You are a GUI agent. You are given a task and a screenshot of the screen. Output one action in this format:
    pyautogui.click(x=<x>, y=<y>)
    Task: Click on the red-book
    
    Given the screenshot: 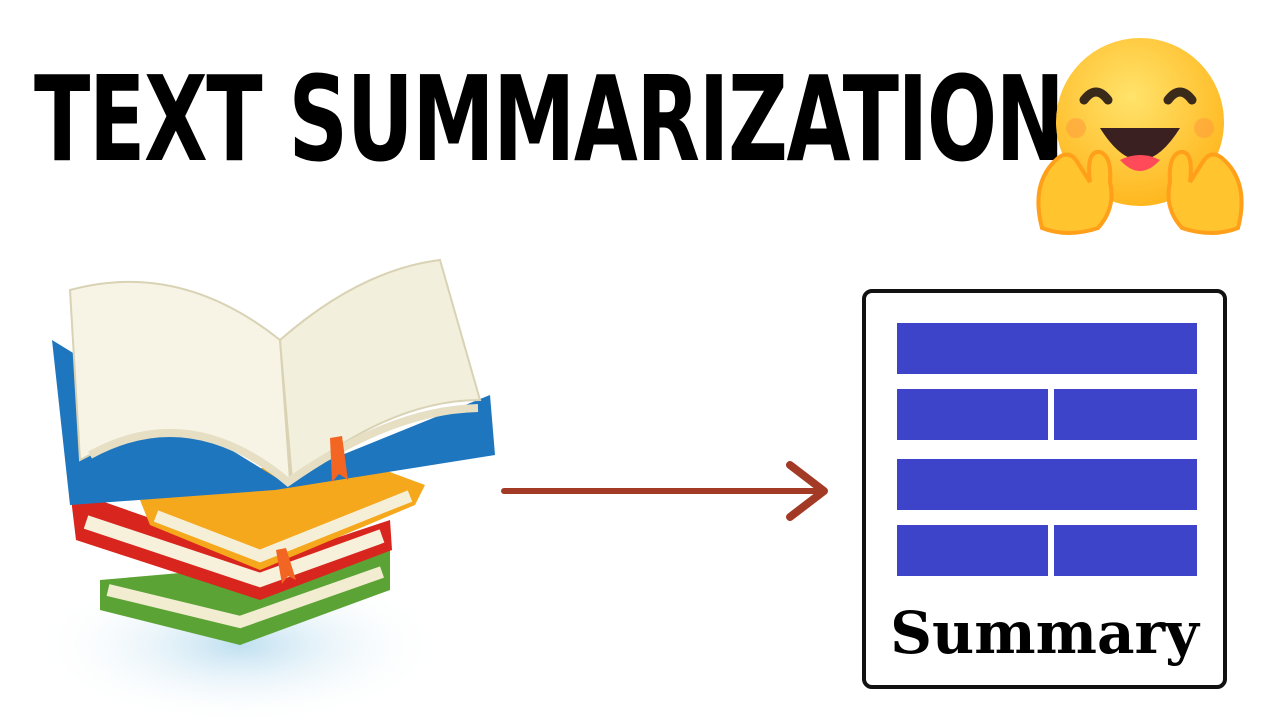 What is the action you would take?
    pyautogui.click(x=231, y=545)
    